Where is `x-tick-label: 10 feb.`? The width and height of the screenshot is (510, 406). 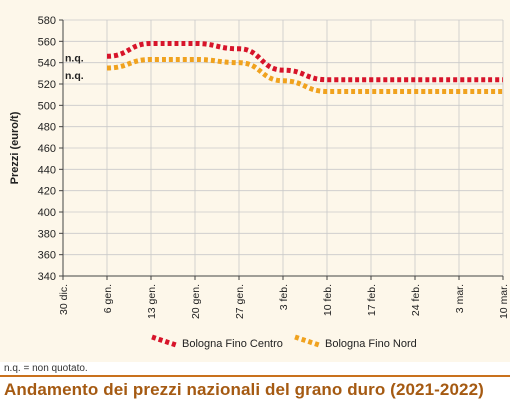
x-tick-label: 10 feb. is located at coordinates (328, 300).